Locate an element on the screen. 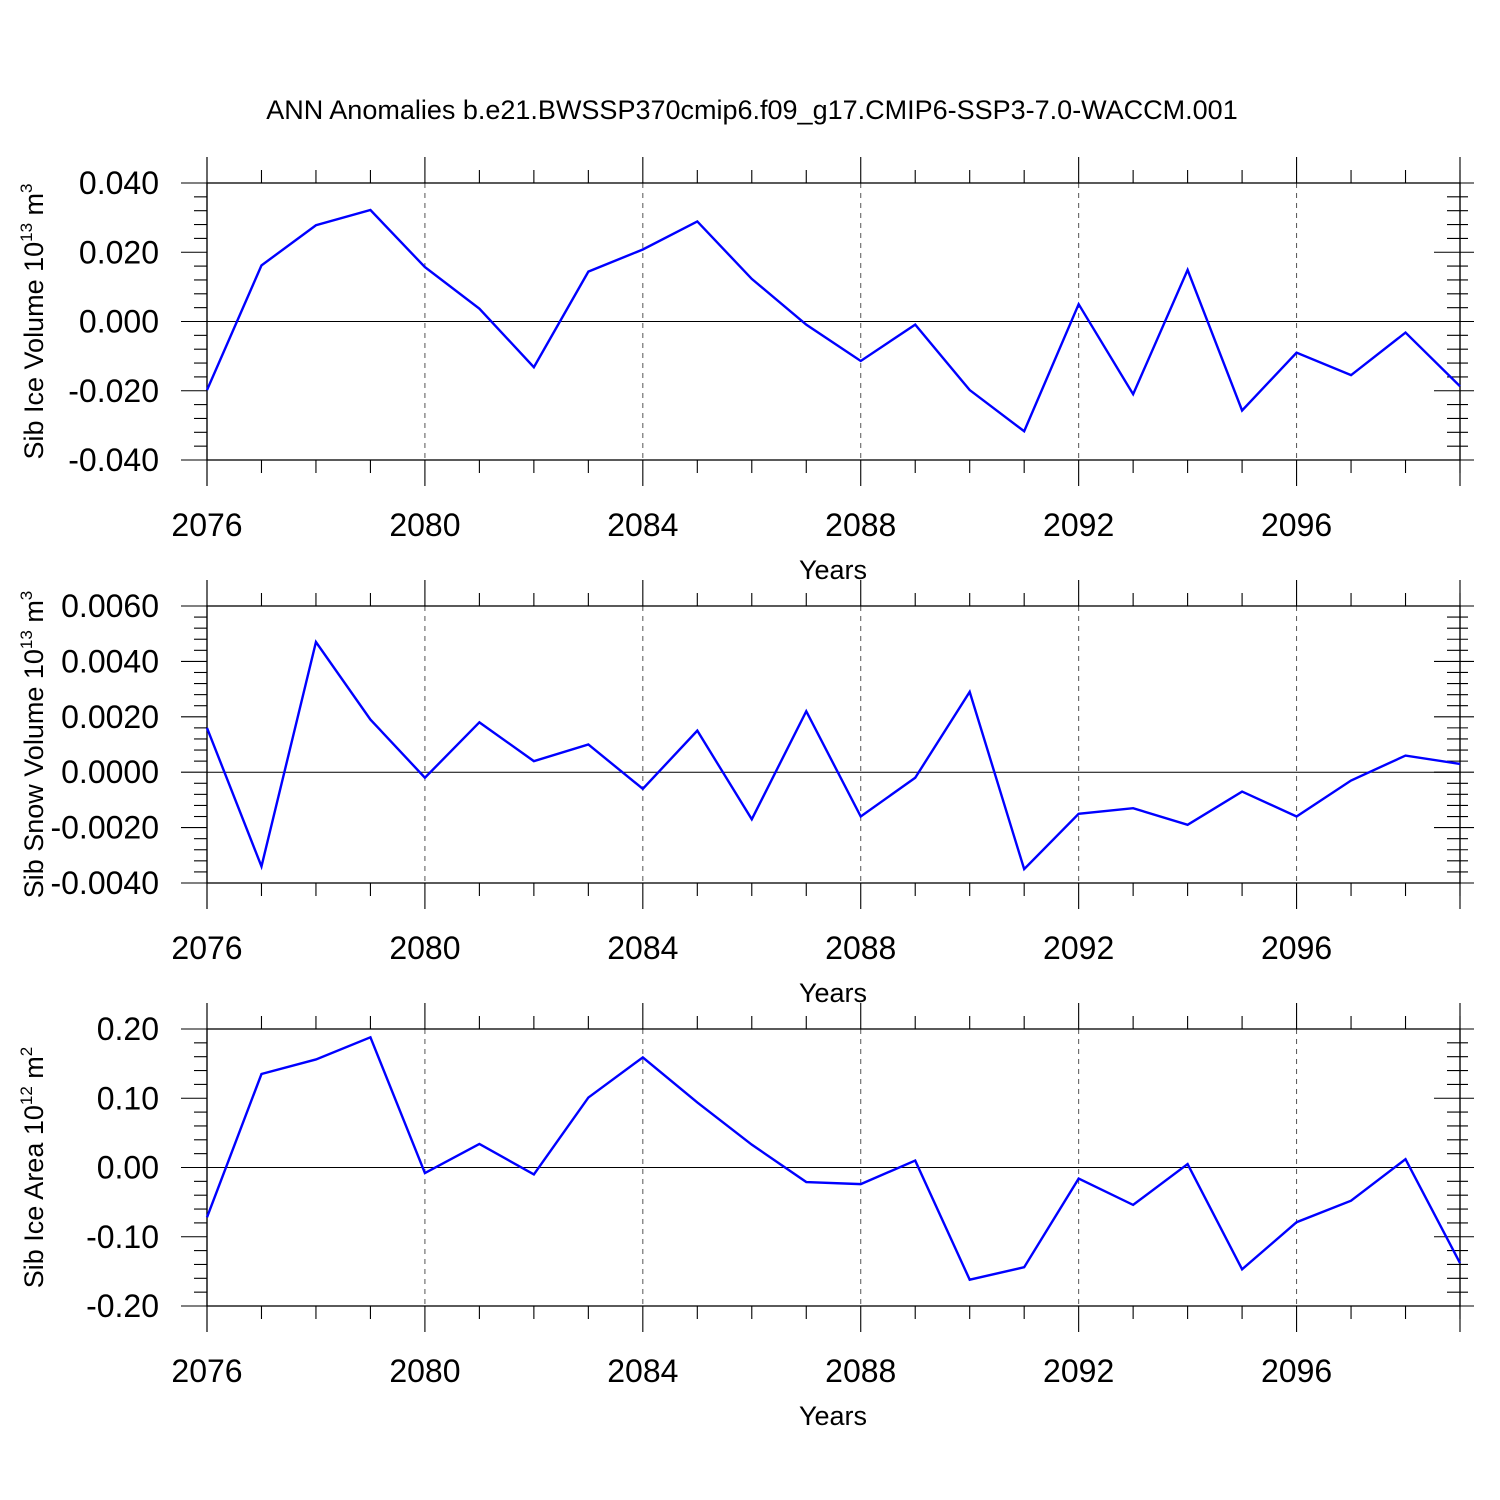 The height and width of the screenshot is (1500, 1500). y-axis-label: Sib Snow Volume 1013 m3 is located at coordinates (33, 745).